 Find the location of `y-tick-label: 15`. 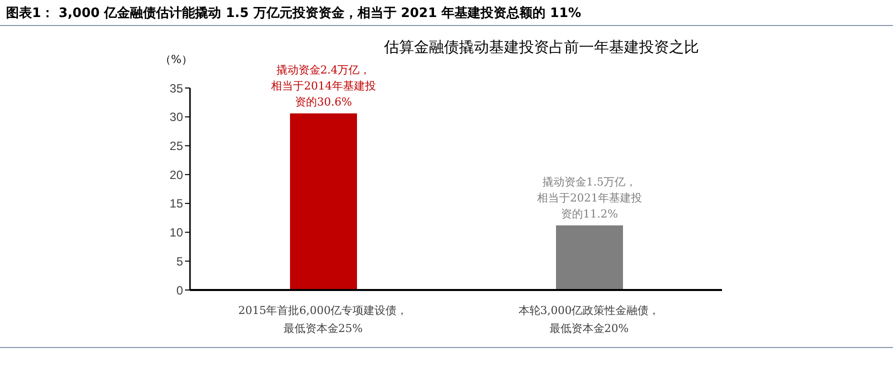

y-tick-label: 15 is located at coordinates (177, 203).